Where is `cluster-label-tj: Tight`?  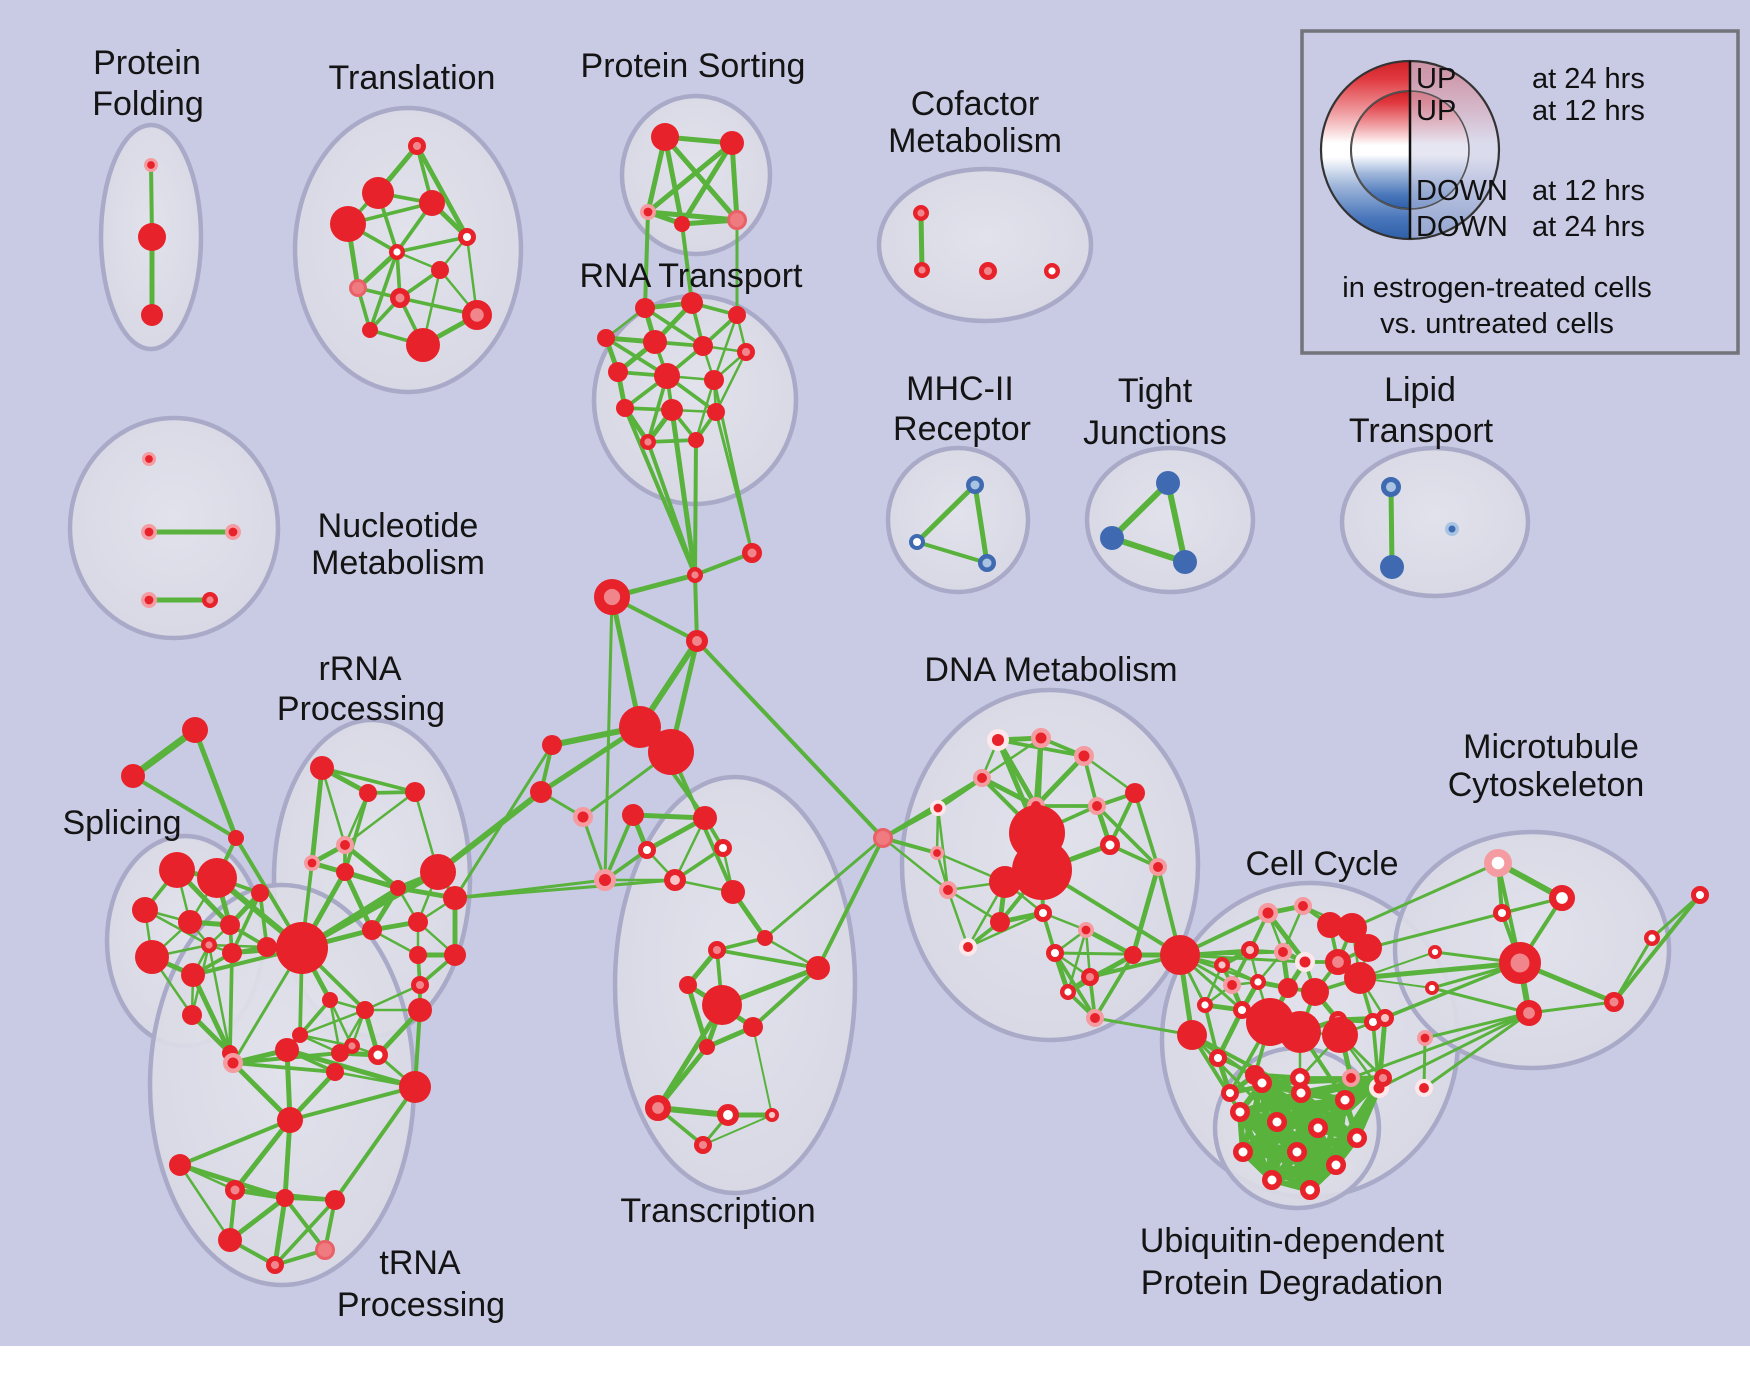 cluster-label-tj: Tight is located at coordinates (1155, 391).